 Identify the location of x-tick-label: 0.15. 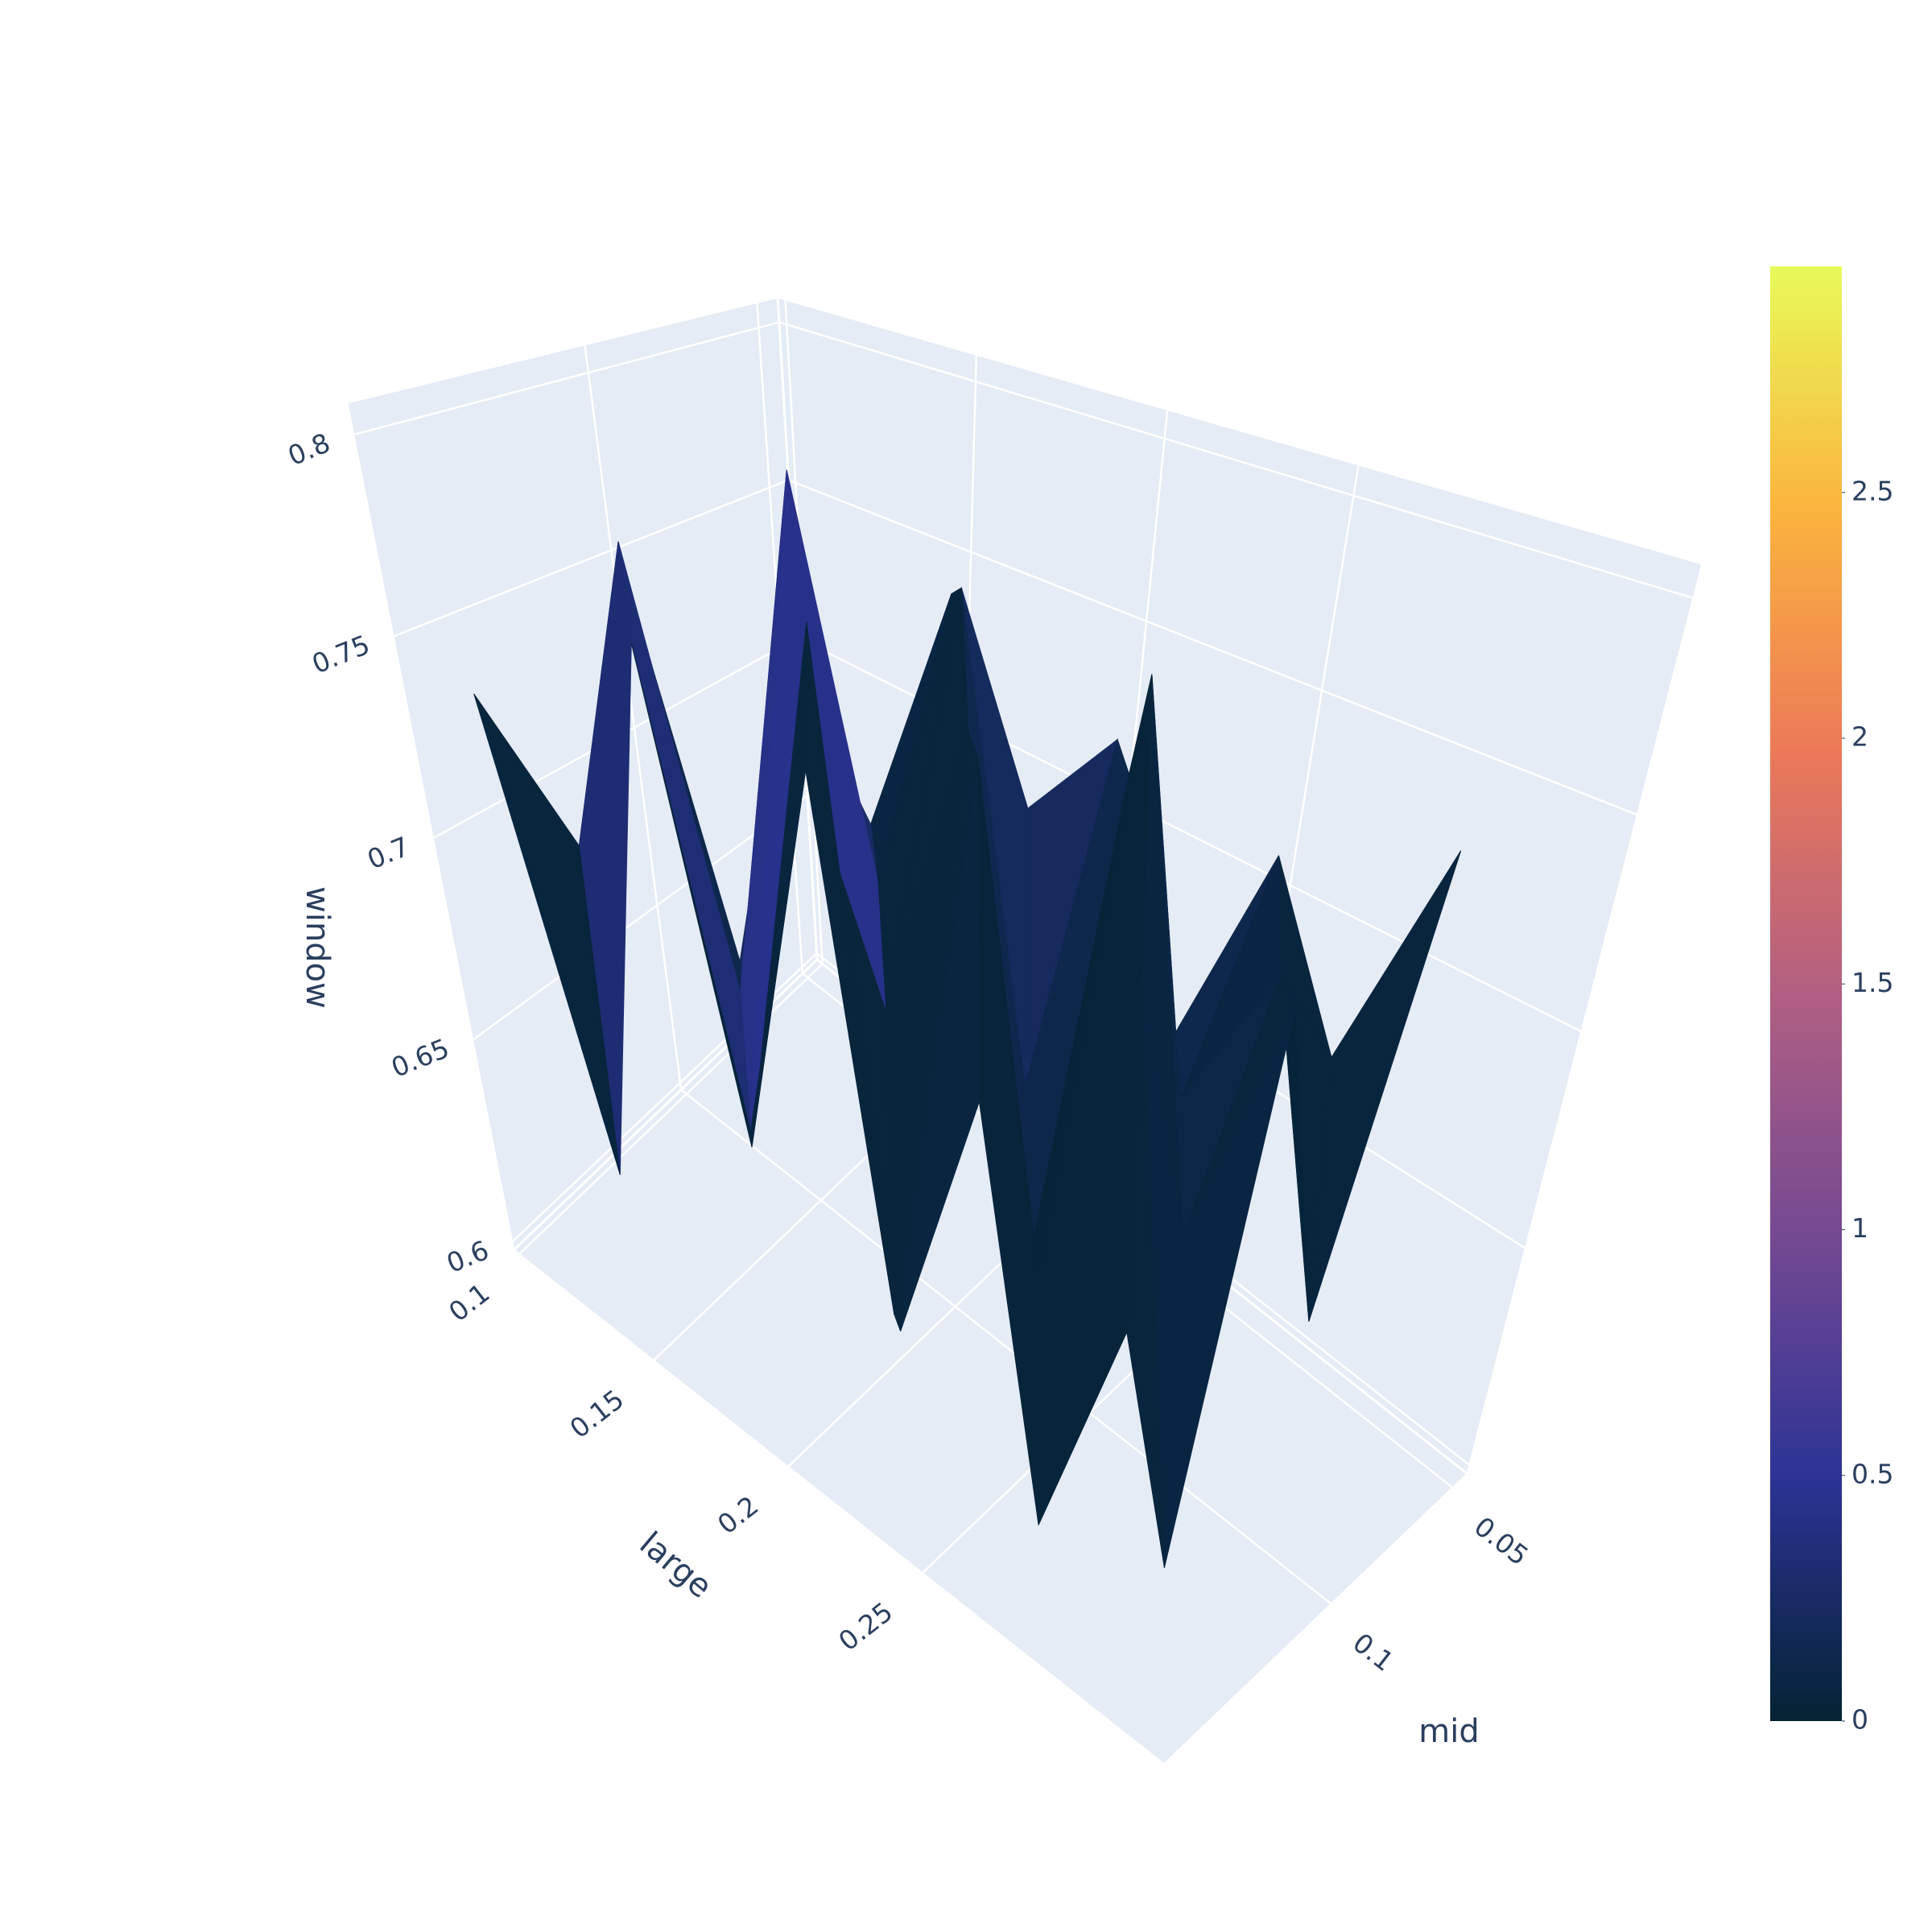
(597, 1413).